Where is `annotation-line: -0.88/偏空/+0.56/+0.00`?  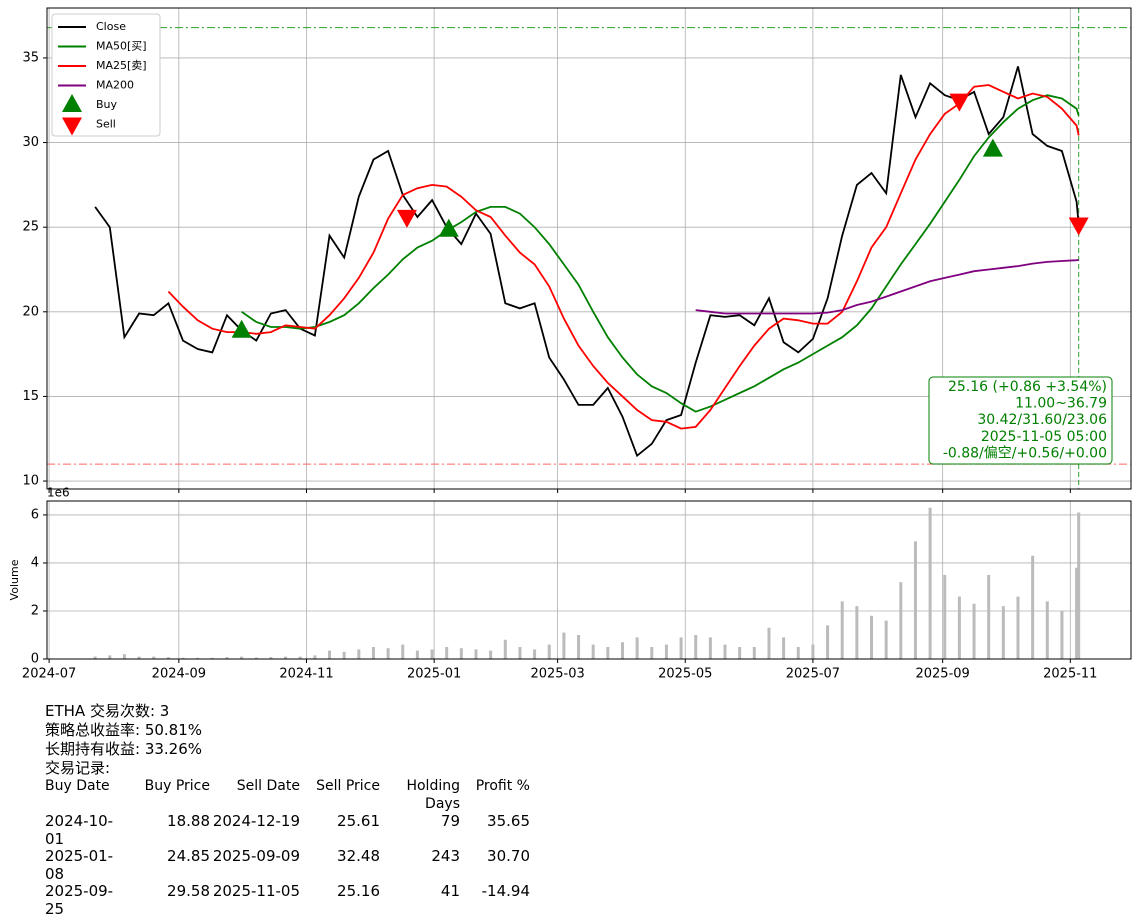 annotation-line: -0.88/偏空/+0.56/+0.00 is located at coordinates (1025, 453).